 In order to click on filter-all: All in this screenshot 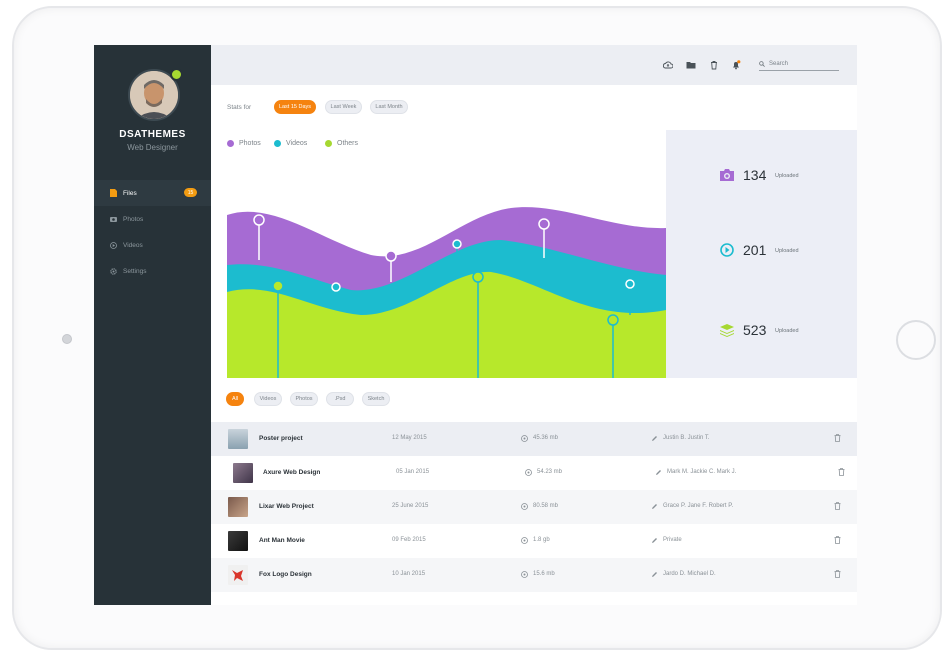, I will do `click(235, 399)`.